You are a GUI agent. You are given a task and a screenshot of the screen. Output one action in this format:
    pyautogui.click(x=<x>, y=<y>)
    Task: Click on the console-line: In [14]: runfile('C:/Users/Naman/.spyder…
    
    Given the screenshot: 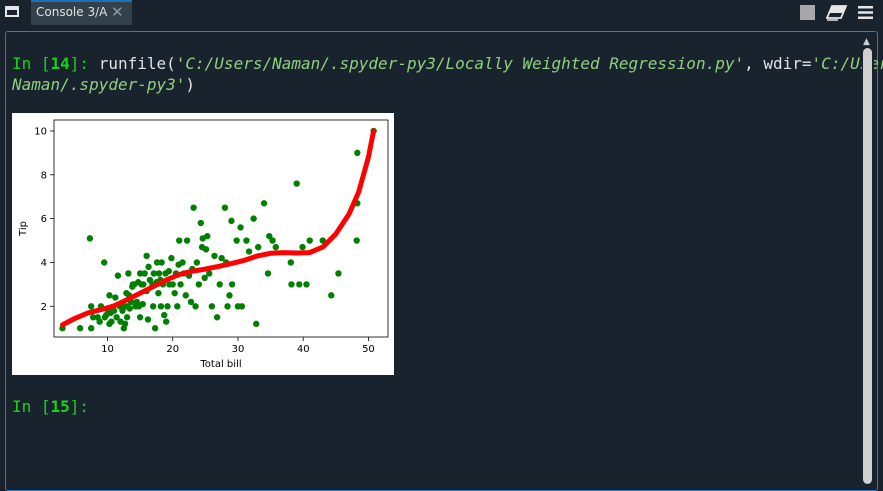 What is the action you would take?
    pyautogui.click(x=447, y=63)
    